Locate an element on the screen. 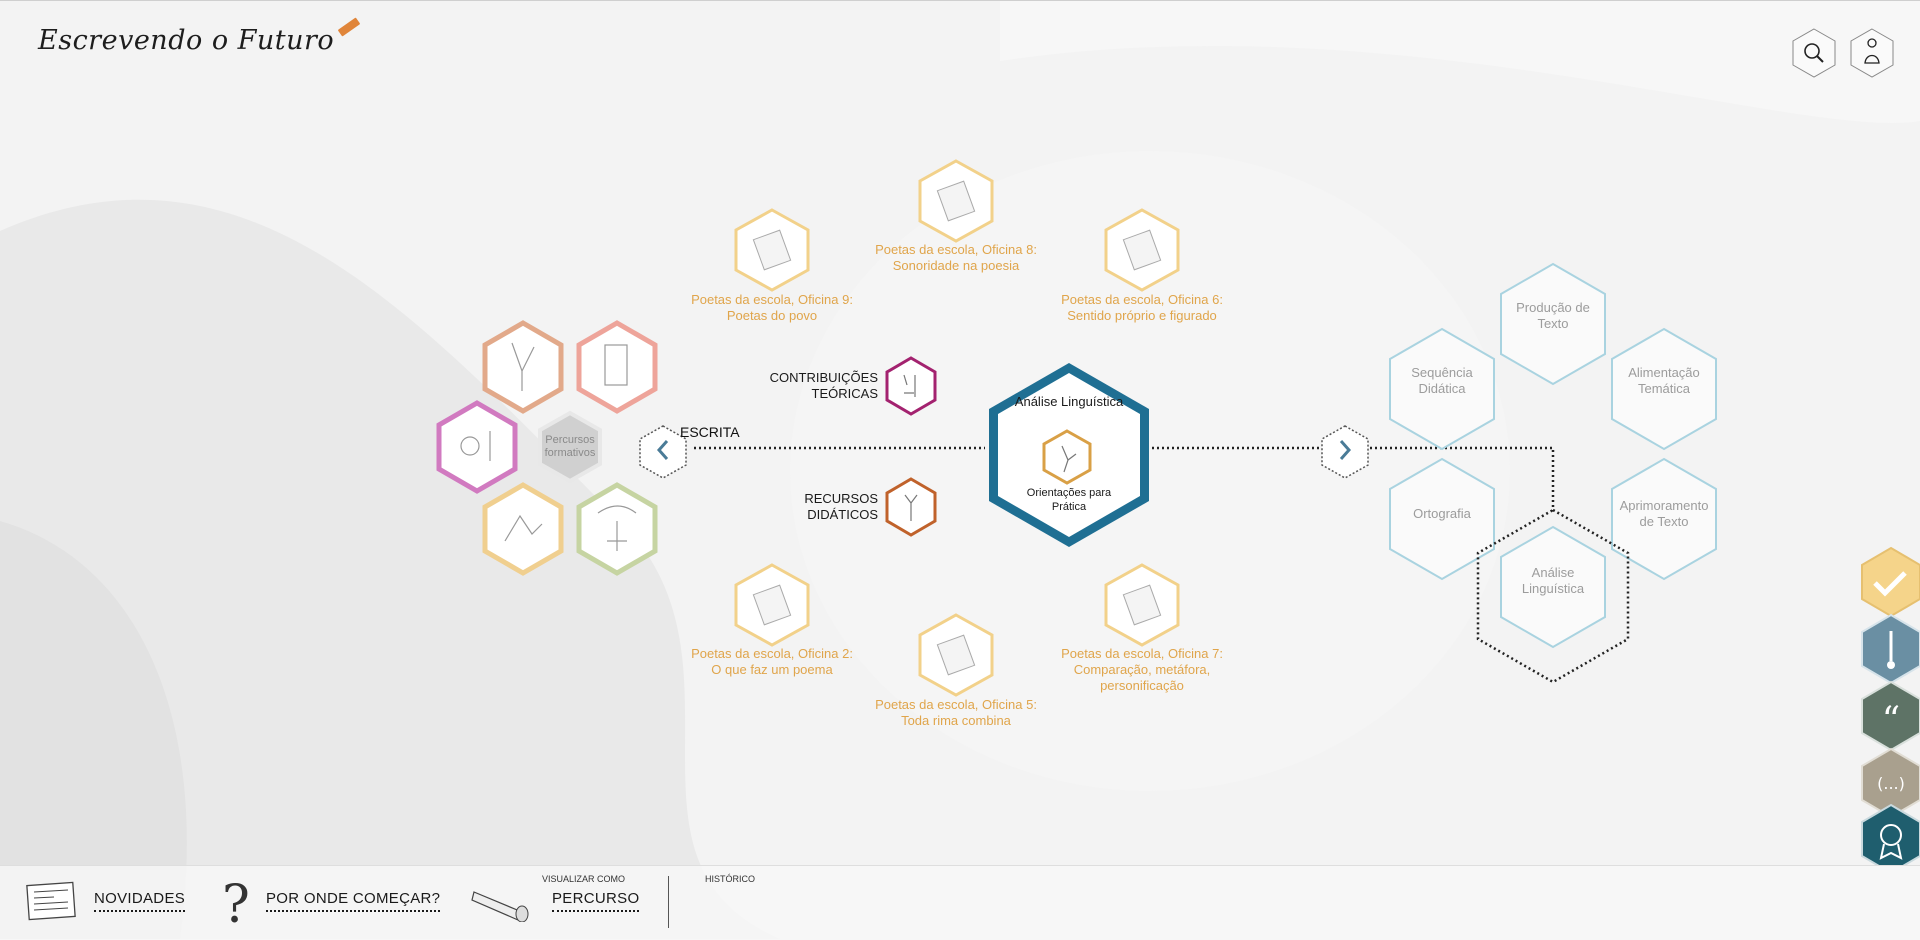 This screenshot has width=1920, height=940. user-button is located at coordinates (1872, 53).